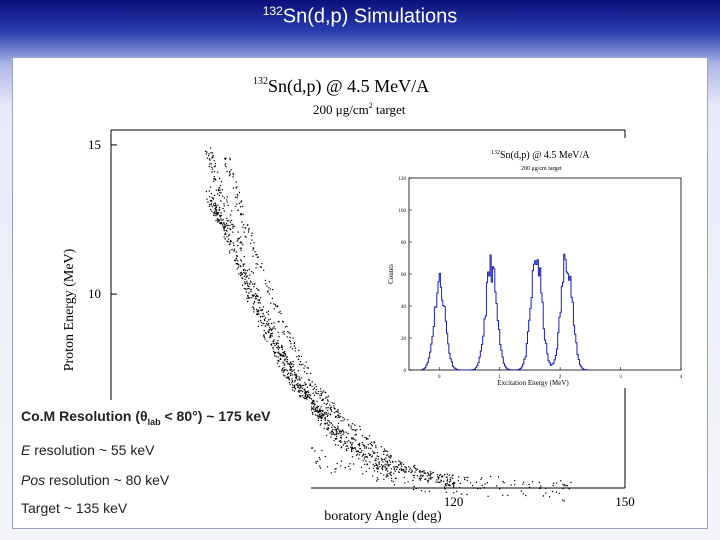 This screenshot has height=540, width=720. What do you see at coordinates (383, 516) in the screenshot?
I see `main-x-axis-label: boratory Angle (deg)` at bounding box center [383, 516].